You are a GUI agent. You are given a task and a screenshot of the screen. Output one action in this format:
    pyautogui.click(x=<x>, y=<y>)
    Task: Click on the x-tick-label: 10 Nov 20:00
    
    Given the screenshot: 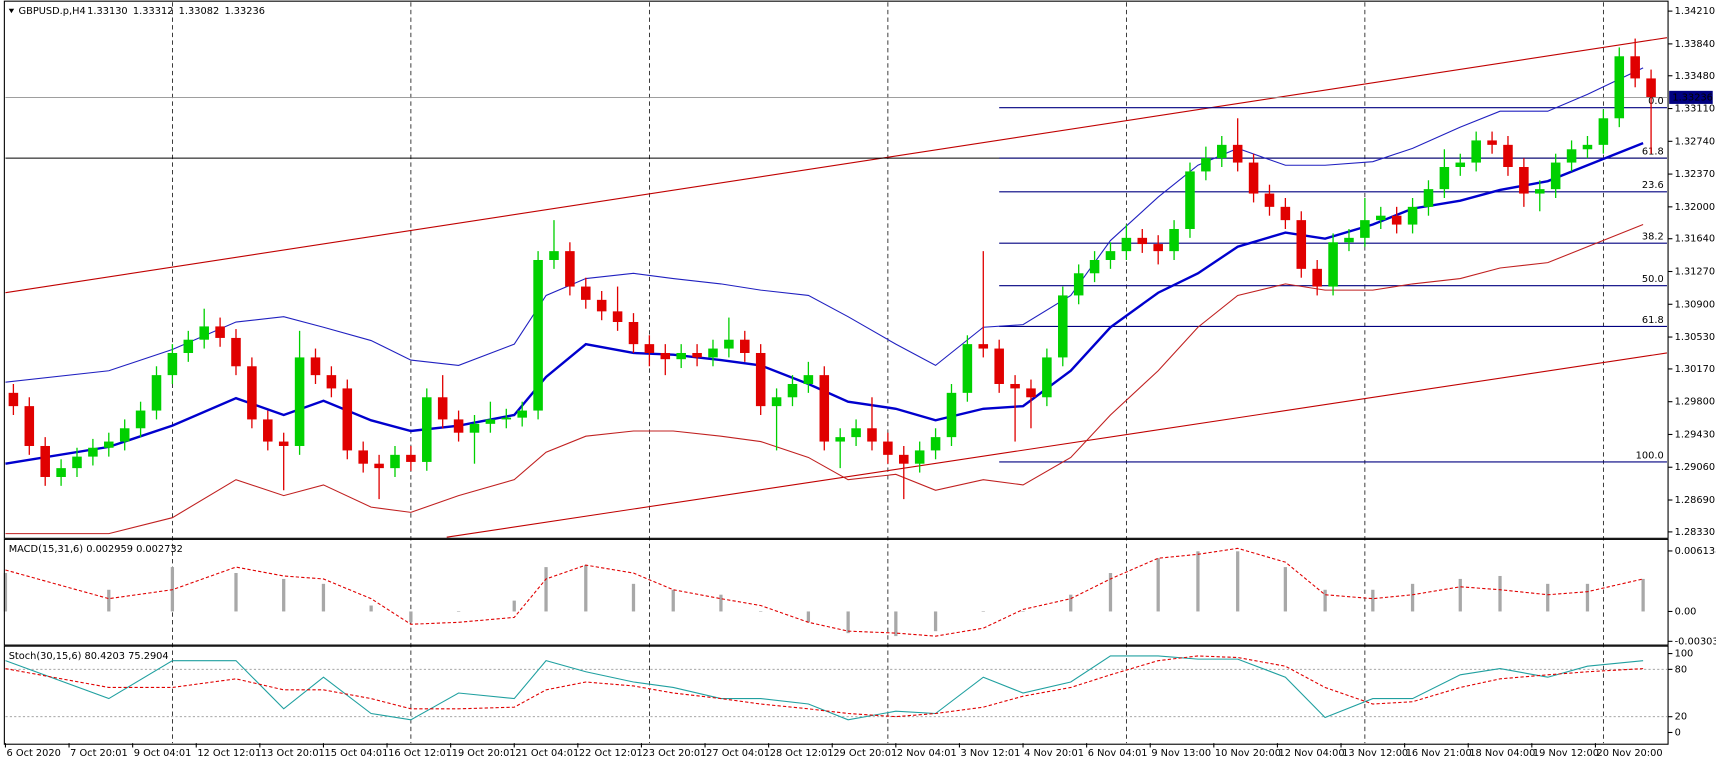 What is the action you would take?
    pyautogui.click(x=1248, y=753)
    